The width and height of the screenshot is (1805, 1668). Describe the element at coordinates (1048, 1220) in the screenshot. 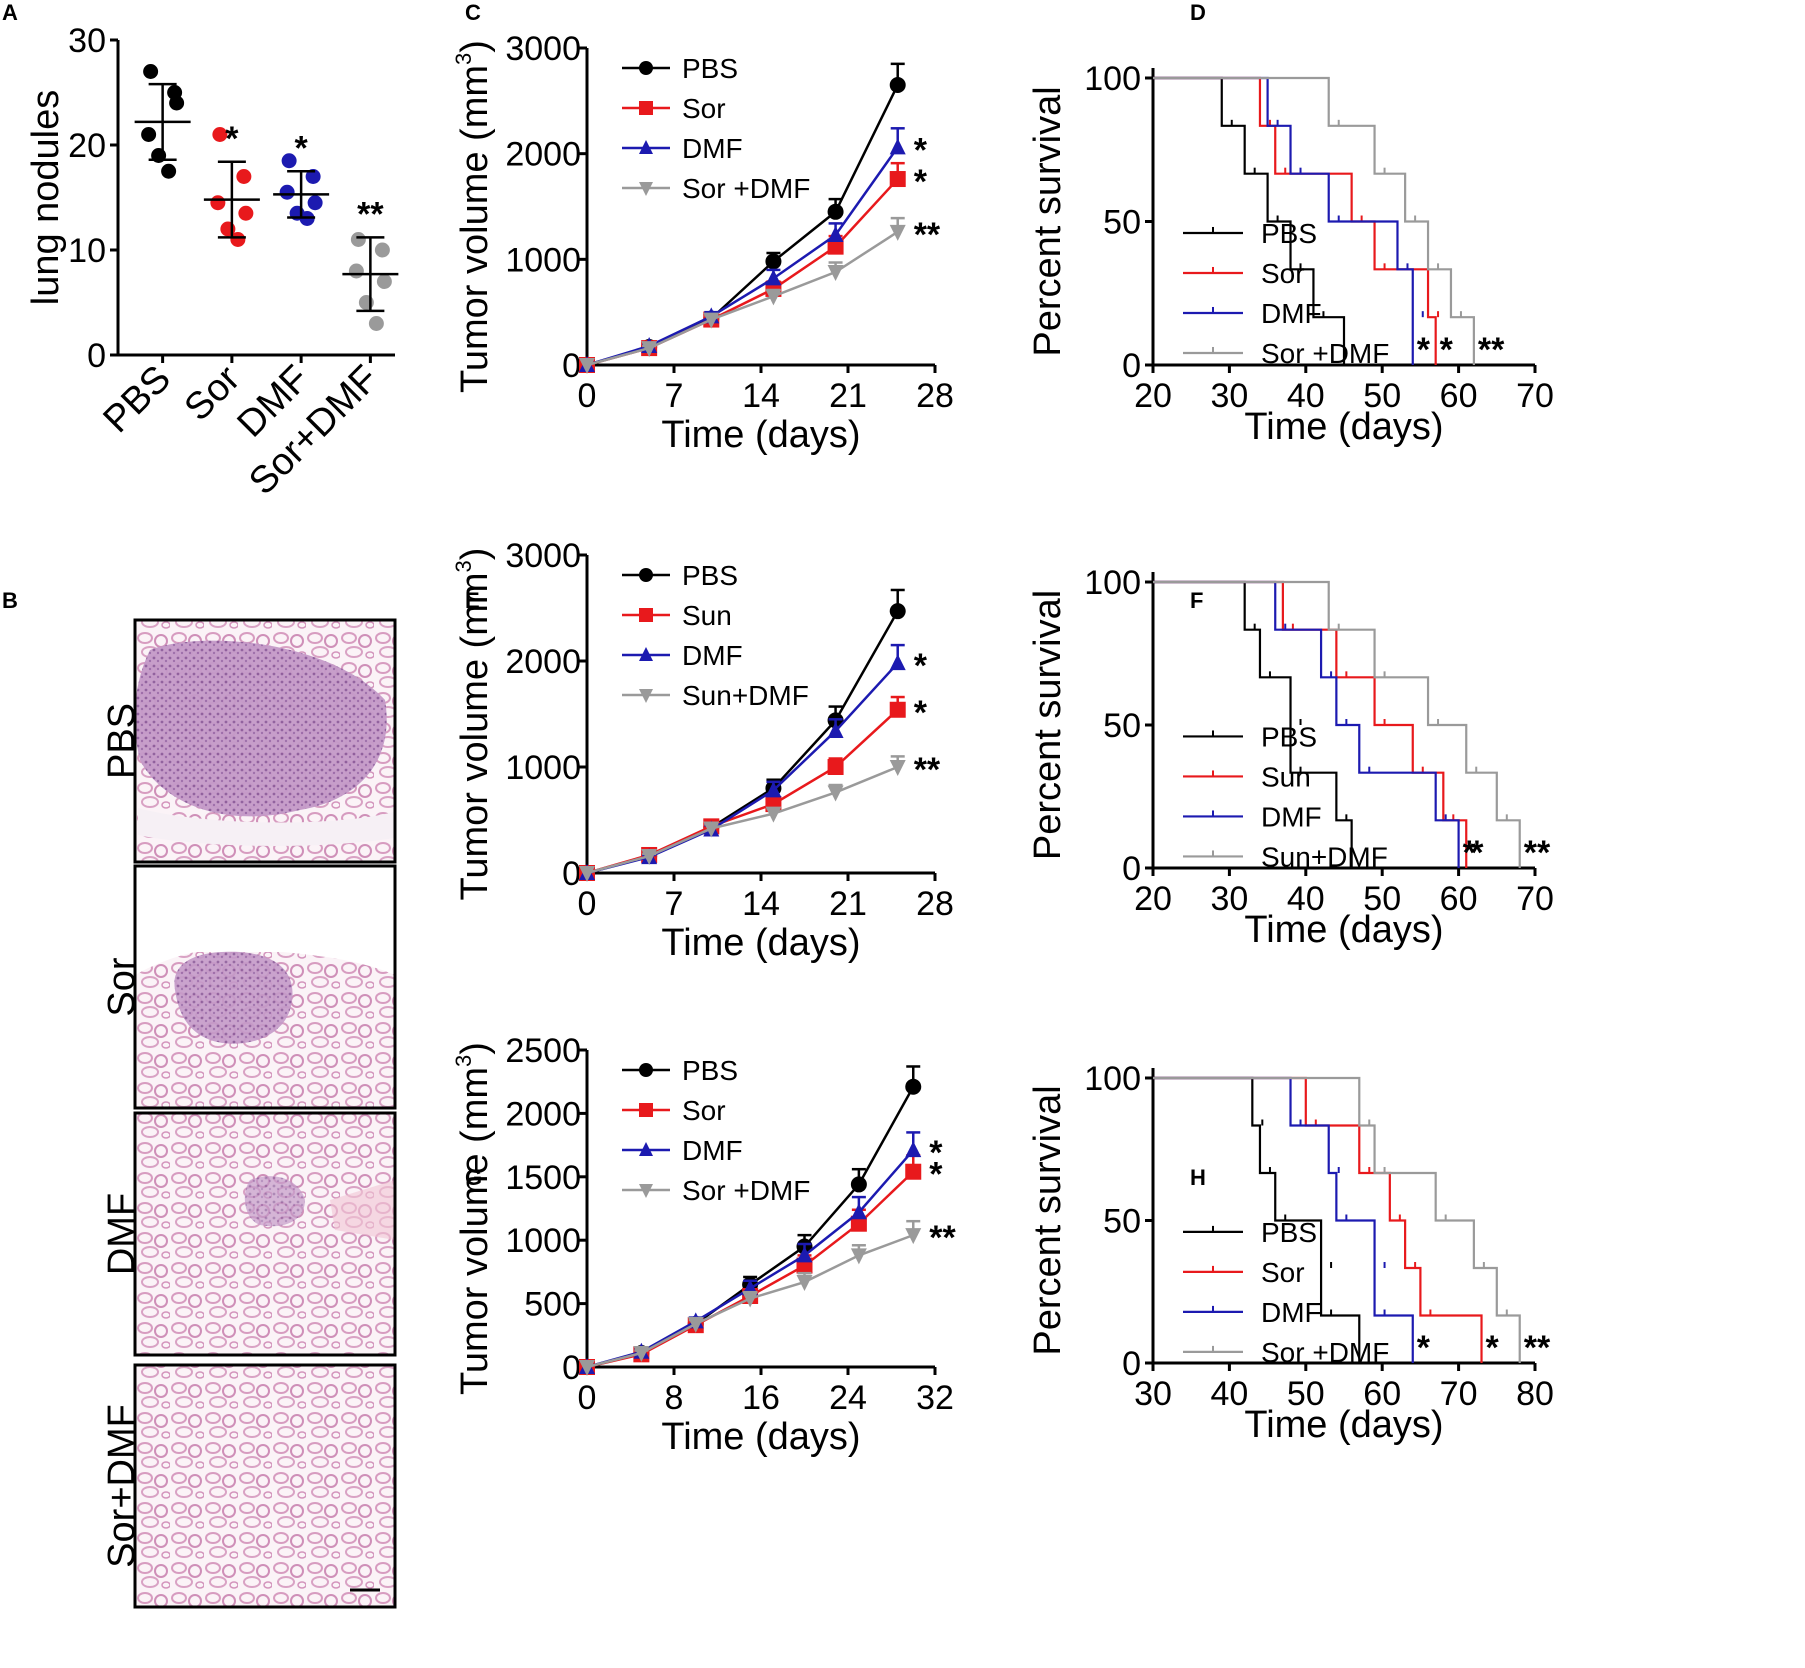

I see `y-axis-label: Percent survival` at that location.